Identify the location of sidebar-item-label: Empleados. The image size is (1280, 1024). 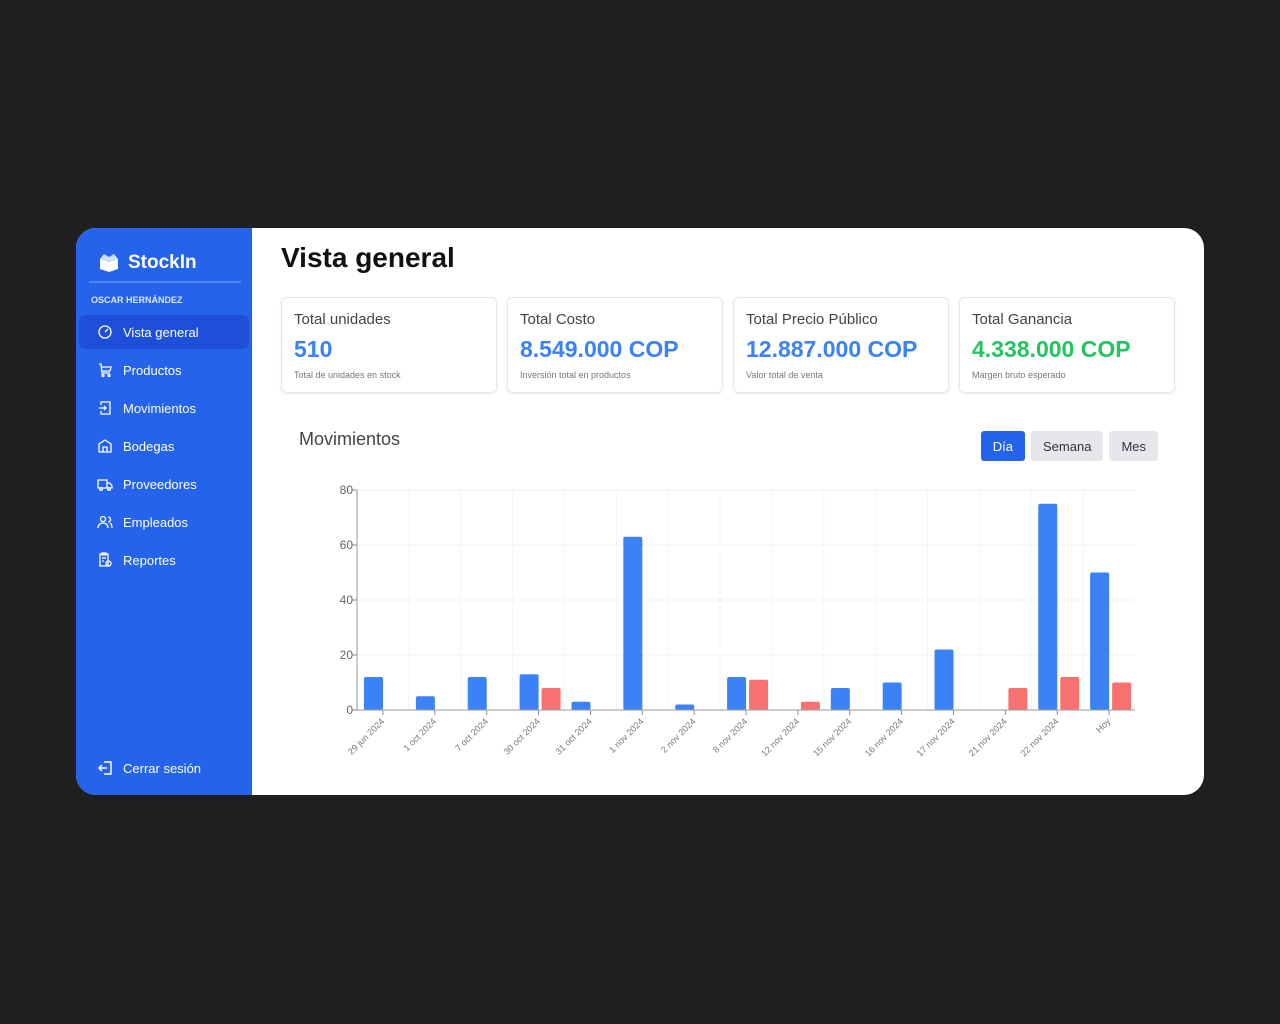
(156, 522).